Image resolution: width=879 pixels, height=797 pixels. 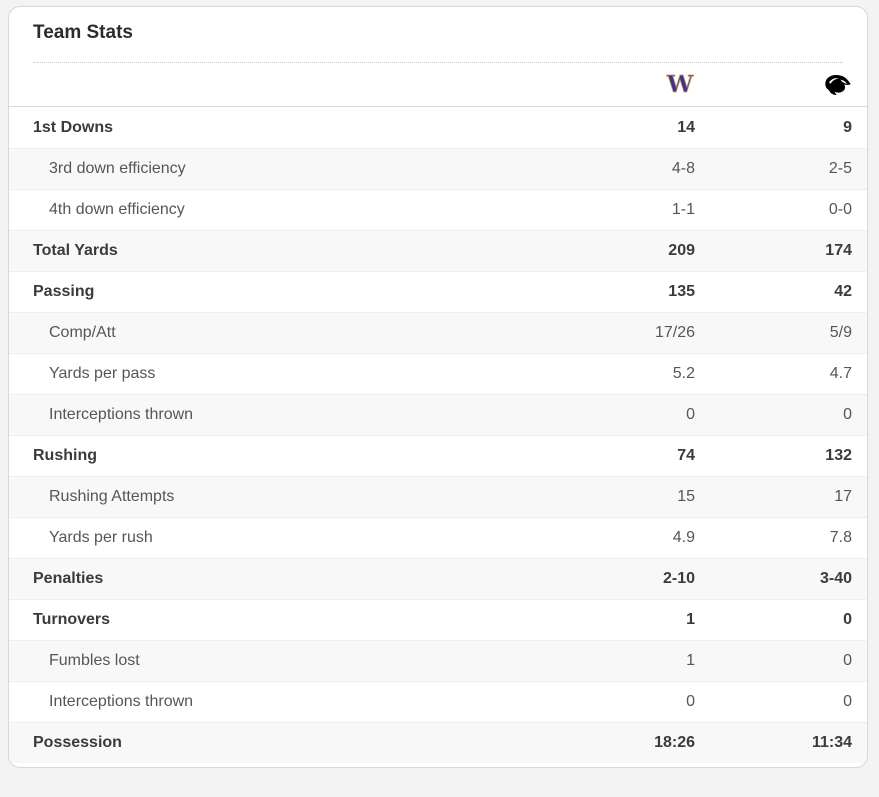 I want to click on row-label: Yards per rush, so click(x=101, y=537).